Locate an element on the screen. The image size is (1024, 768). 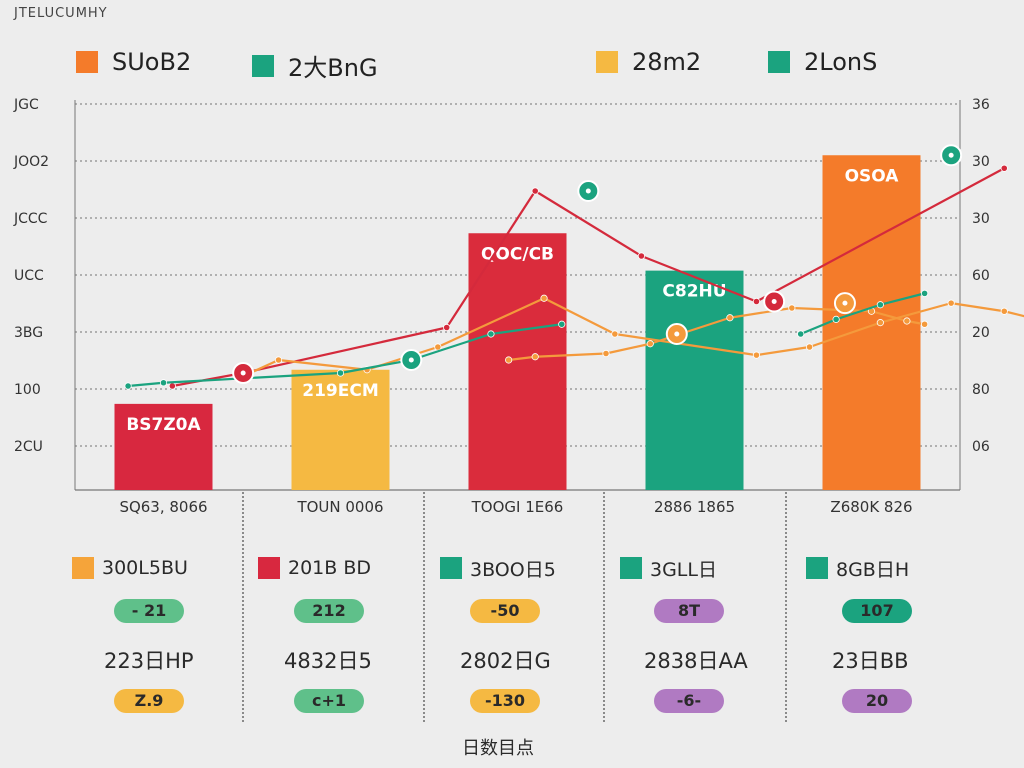
legend-label: 28m2 is located at coordinates (667, 62).